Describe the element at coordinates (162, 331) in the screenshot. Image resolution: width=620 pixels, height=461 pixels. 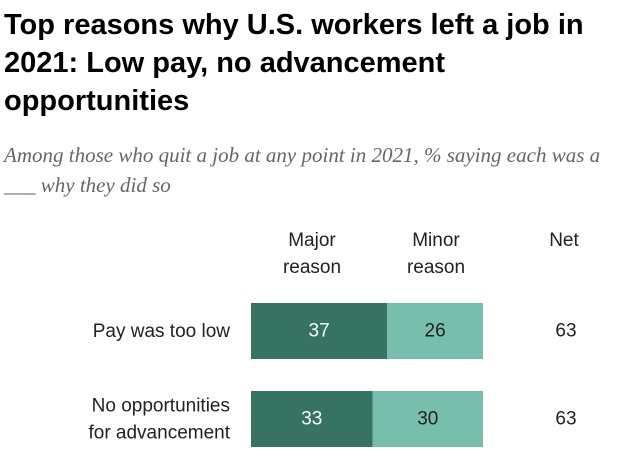
I see `category-label: Pay was too low` at that location.